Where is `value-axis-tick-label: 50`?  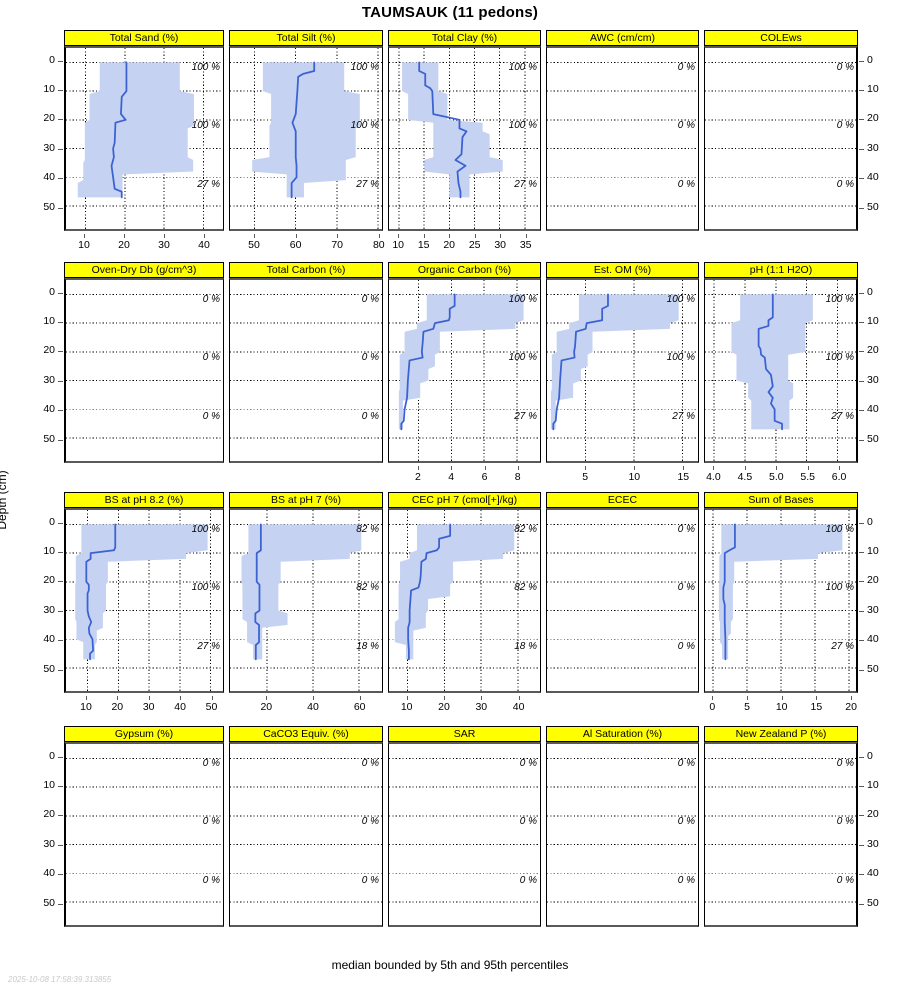 value-axis-tick-label: 50 is located at coordinates (254, 245).